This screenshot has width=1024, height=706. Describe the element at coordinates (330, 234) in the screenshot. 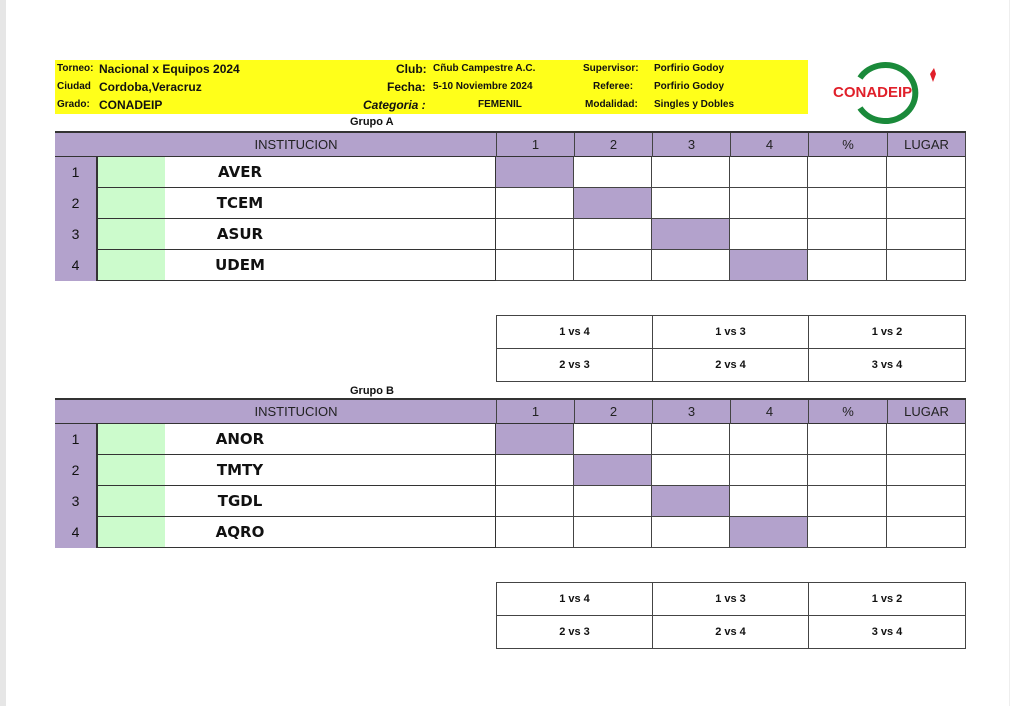

I see `team-name: ASUR` at that location.